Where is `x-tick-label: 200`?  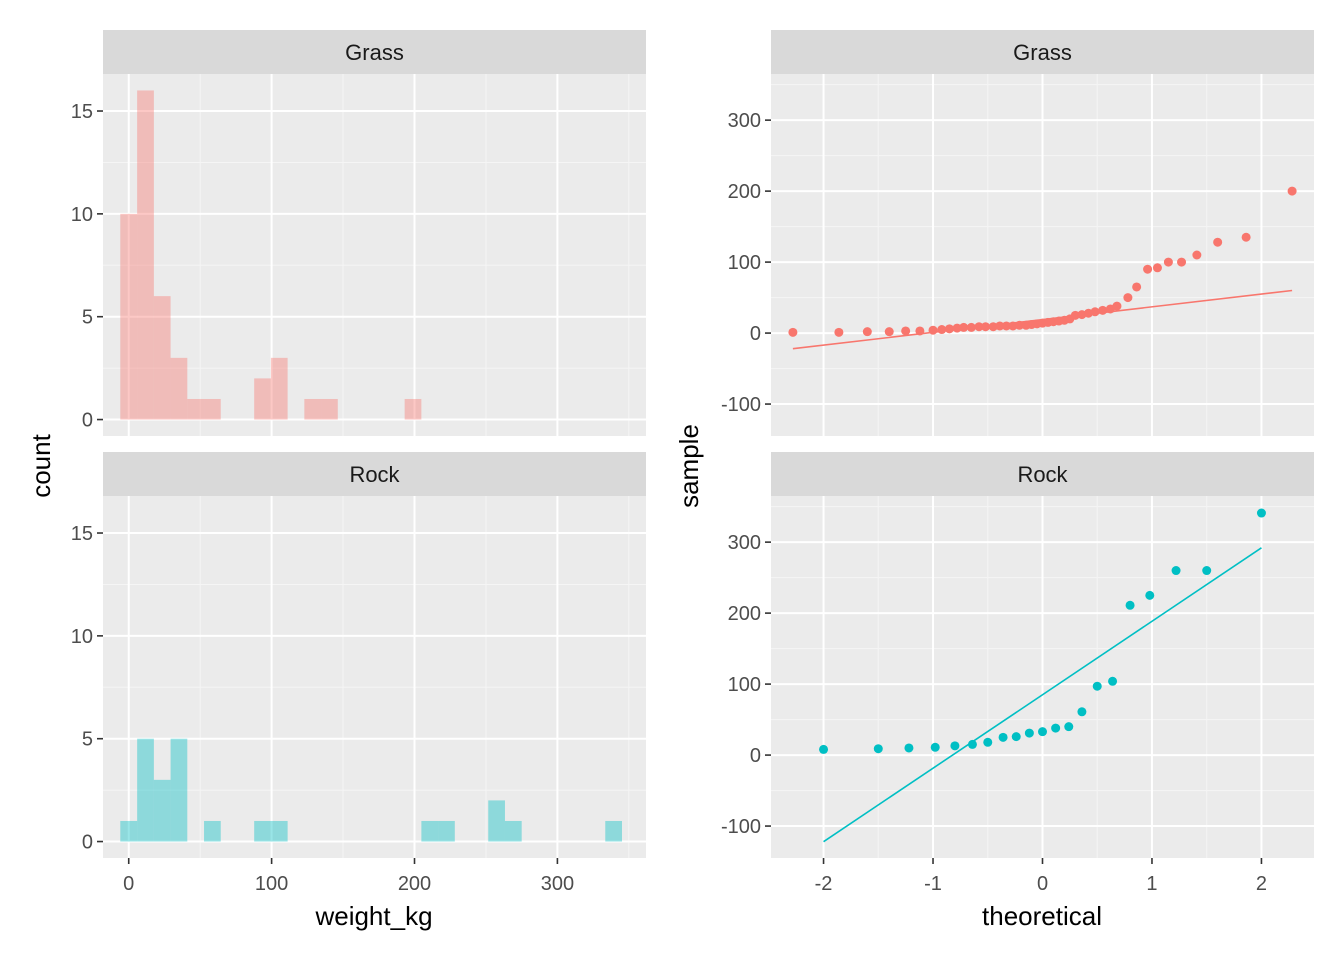
x-tick-label: 200 is located at coordinates (414, 884).